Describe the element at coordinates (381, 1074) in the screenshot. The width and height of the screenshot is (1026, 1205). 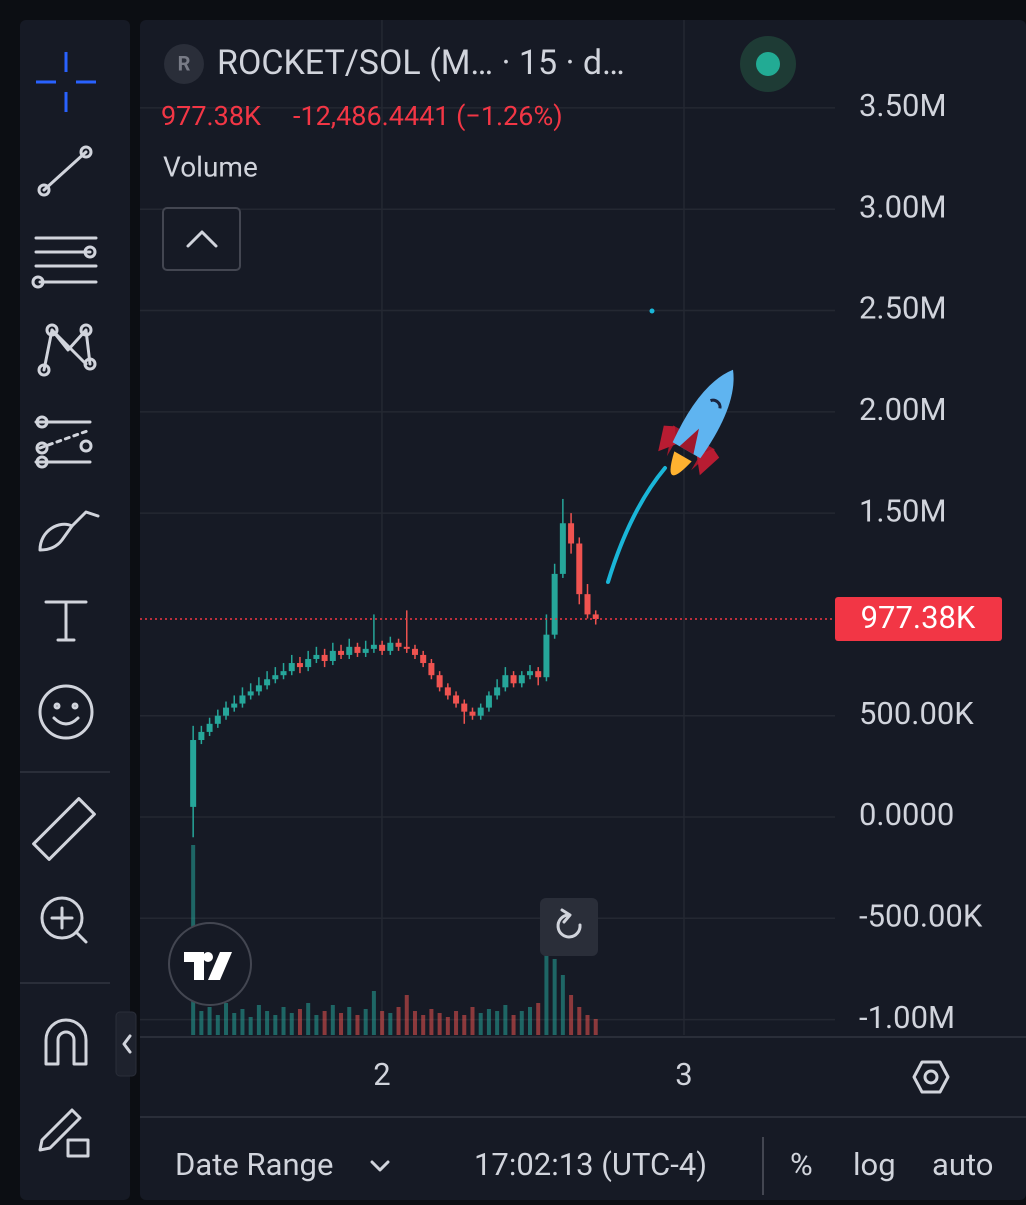
I see `x-tick-label: 2` at that location.